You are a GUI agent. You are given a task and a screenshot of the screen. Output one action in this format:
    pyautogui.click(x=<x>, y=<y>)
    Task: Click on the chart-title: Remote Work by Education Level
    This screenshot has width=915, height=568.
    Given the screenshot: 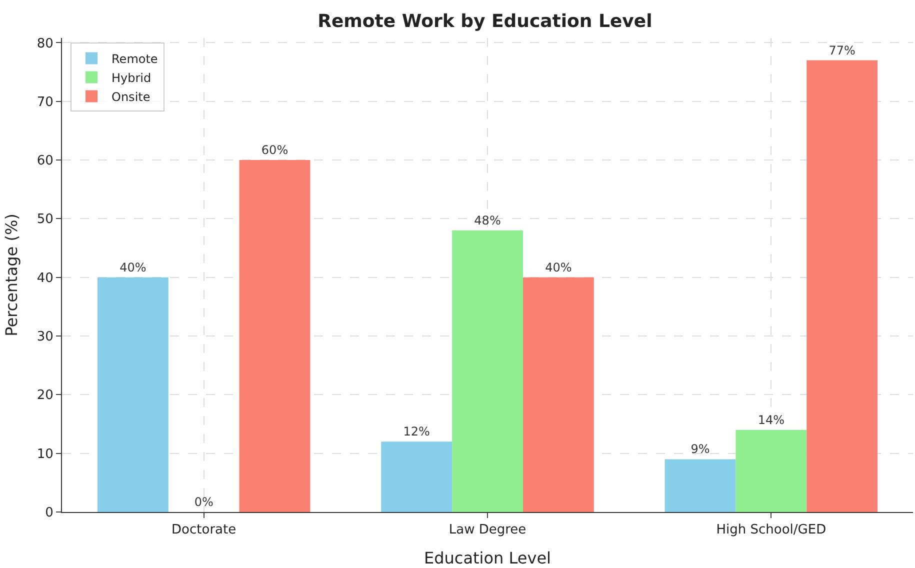 What is the action you would take?
    pyautogui.click(x=485, y=21)
    